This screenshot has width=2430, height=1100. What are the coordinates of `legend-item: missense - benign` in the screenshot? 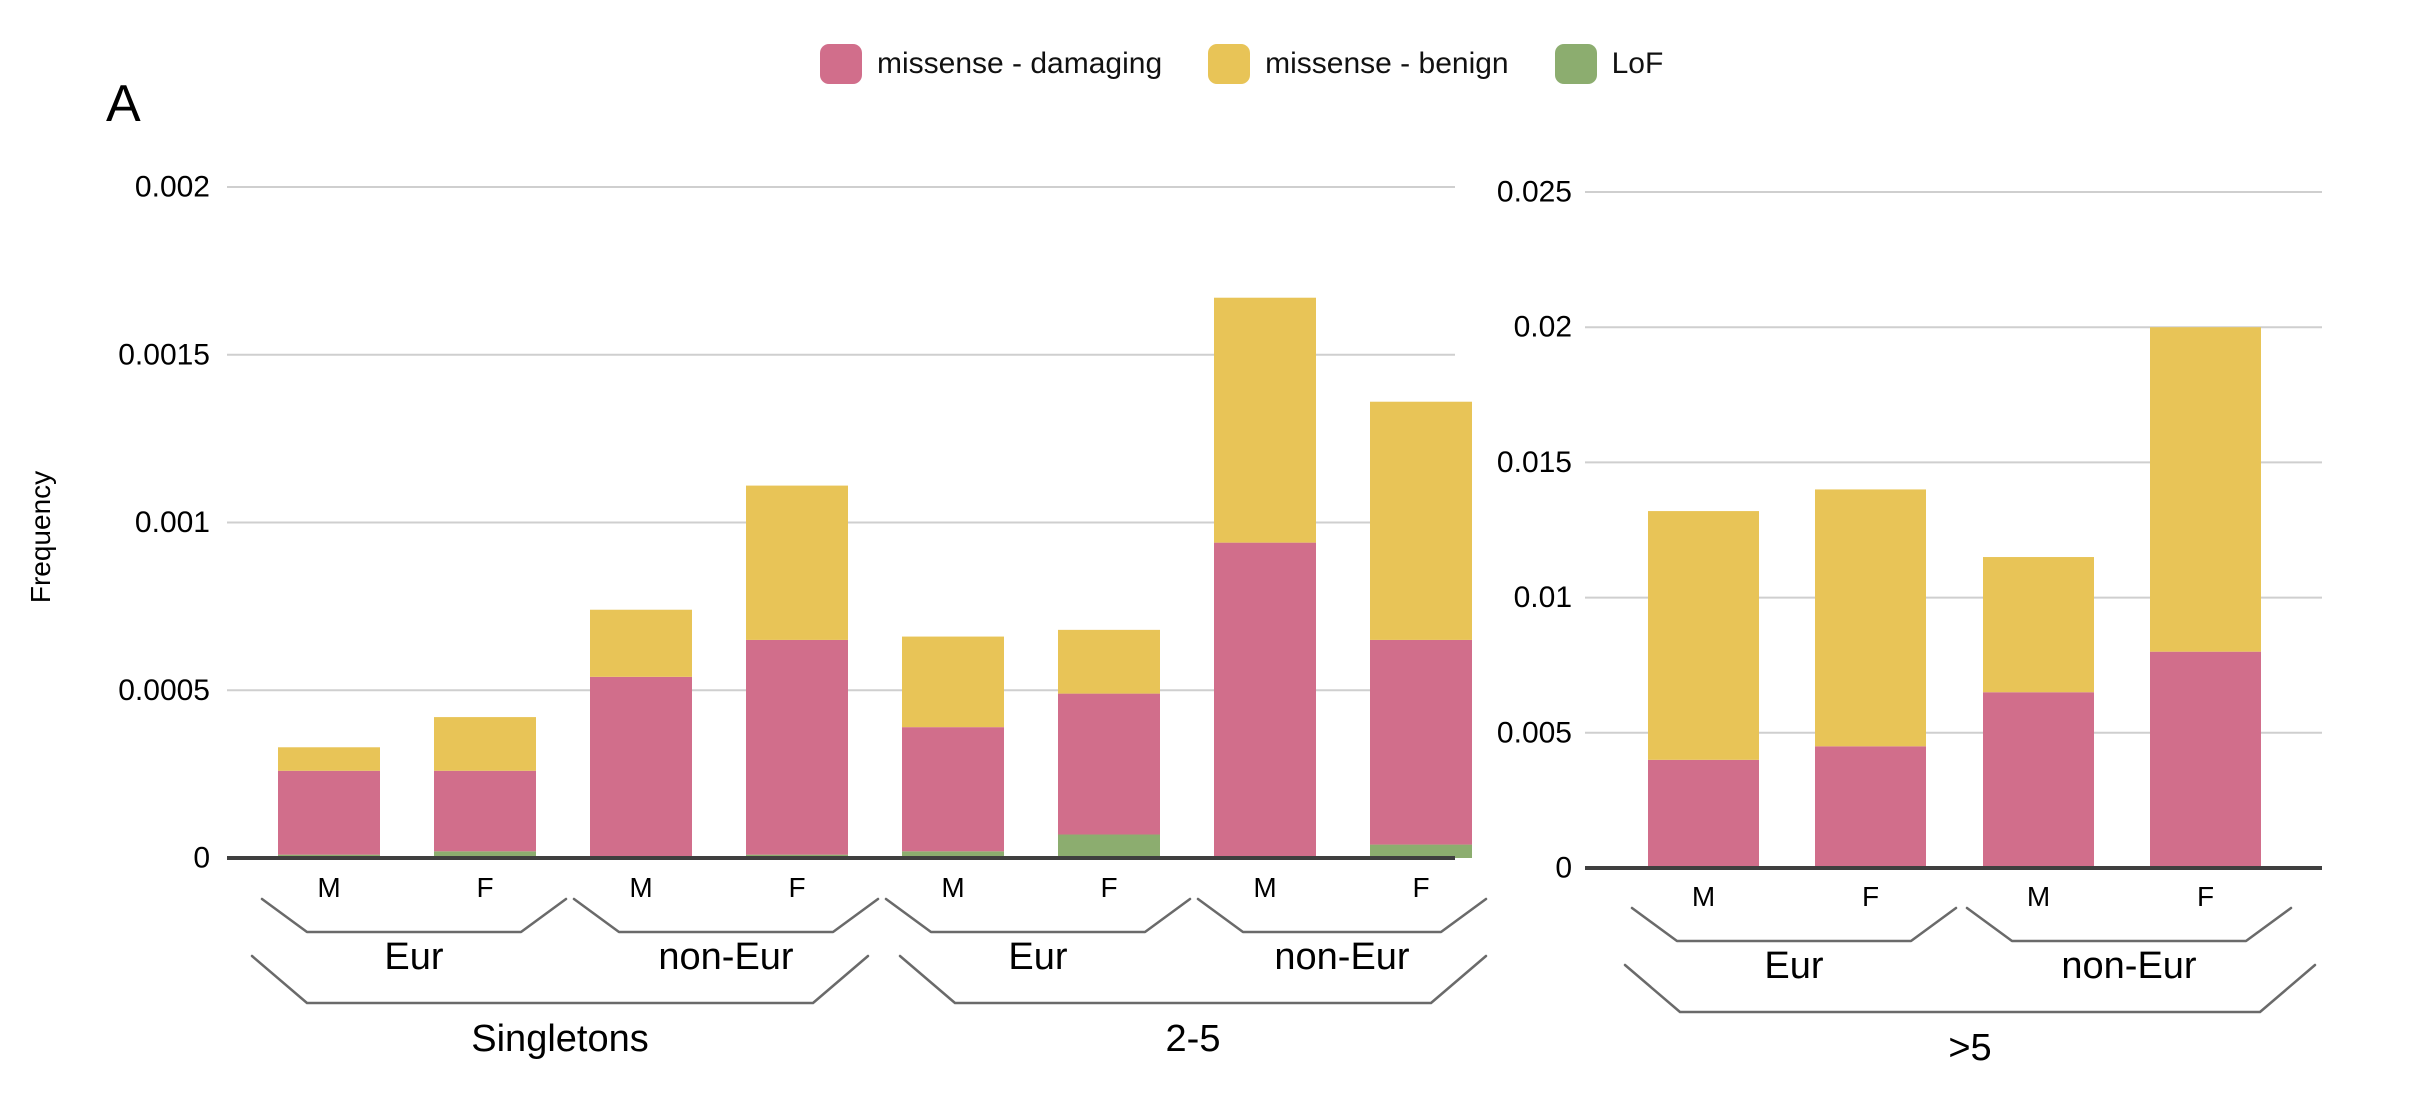 It's located at (1358, 64).